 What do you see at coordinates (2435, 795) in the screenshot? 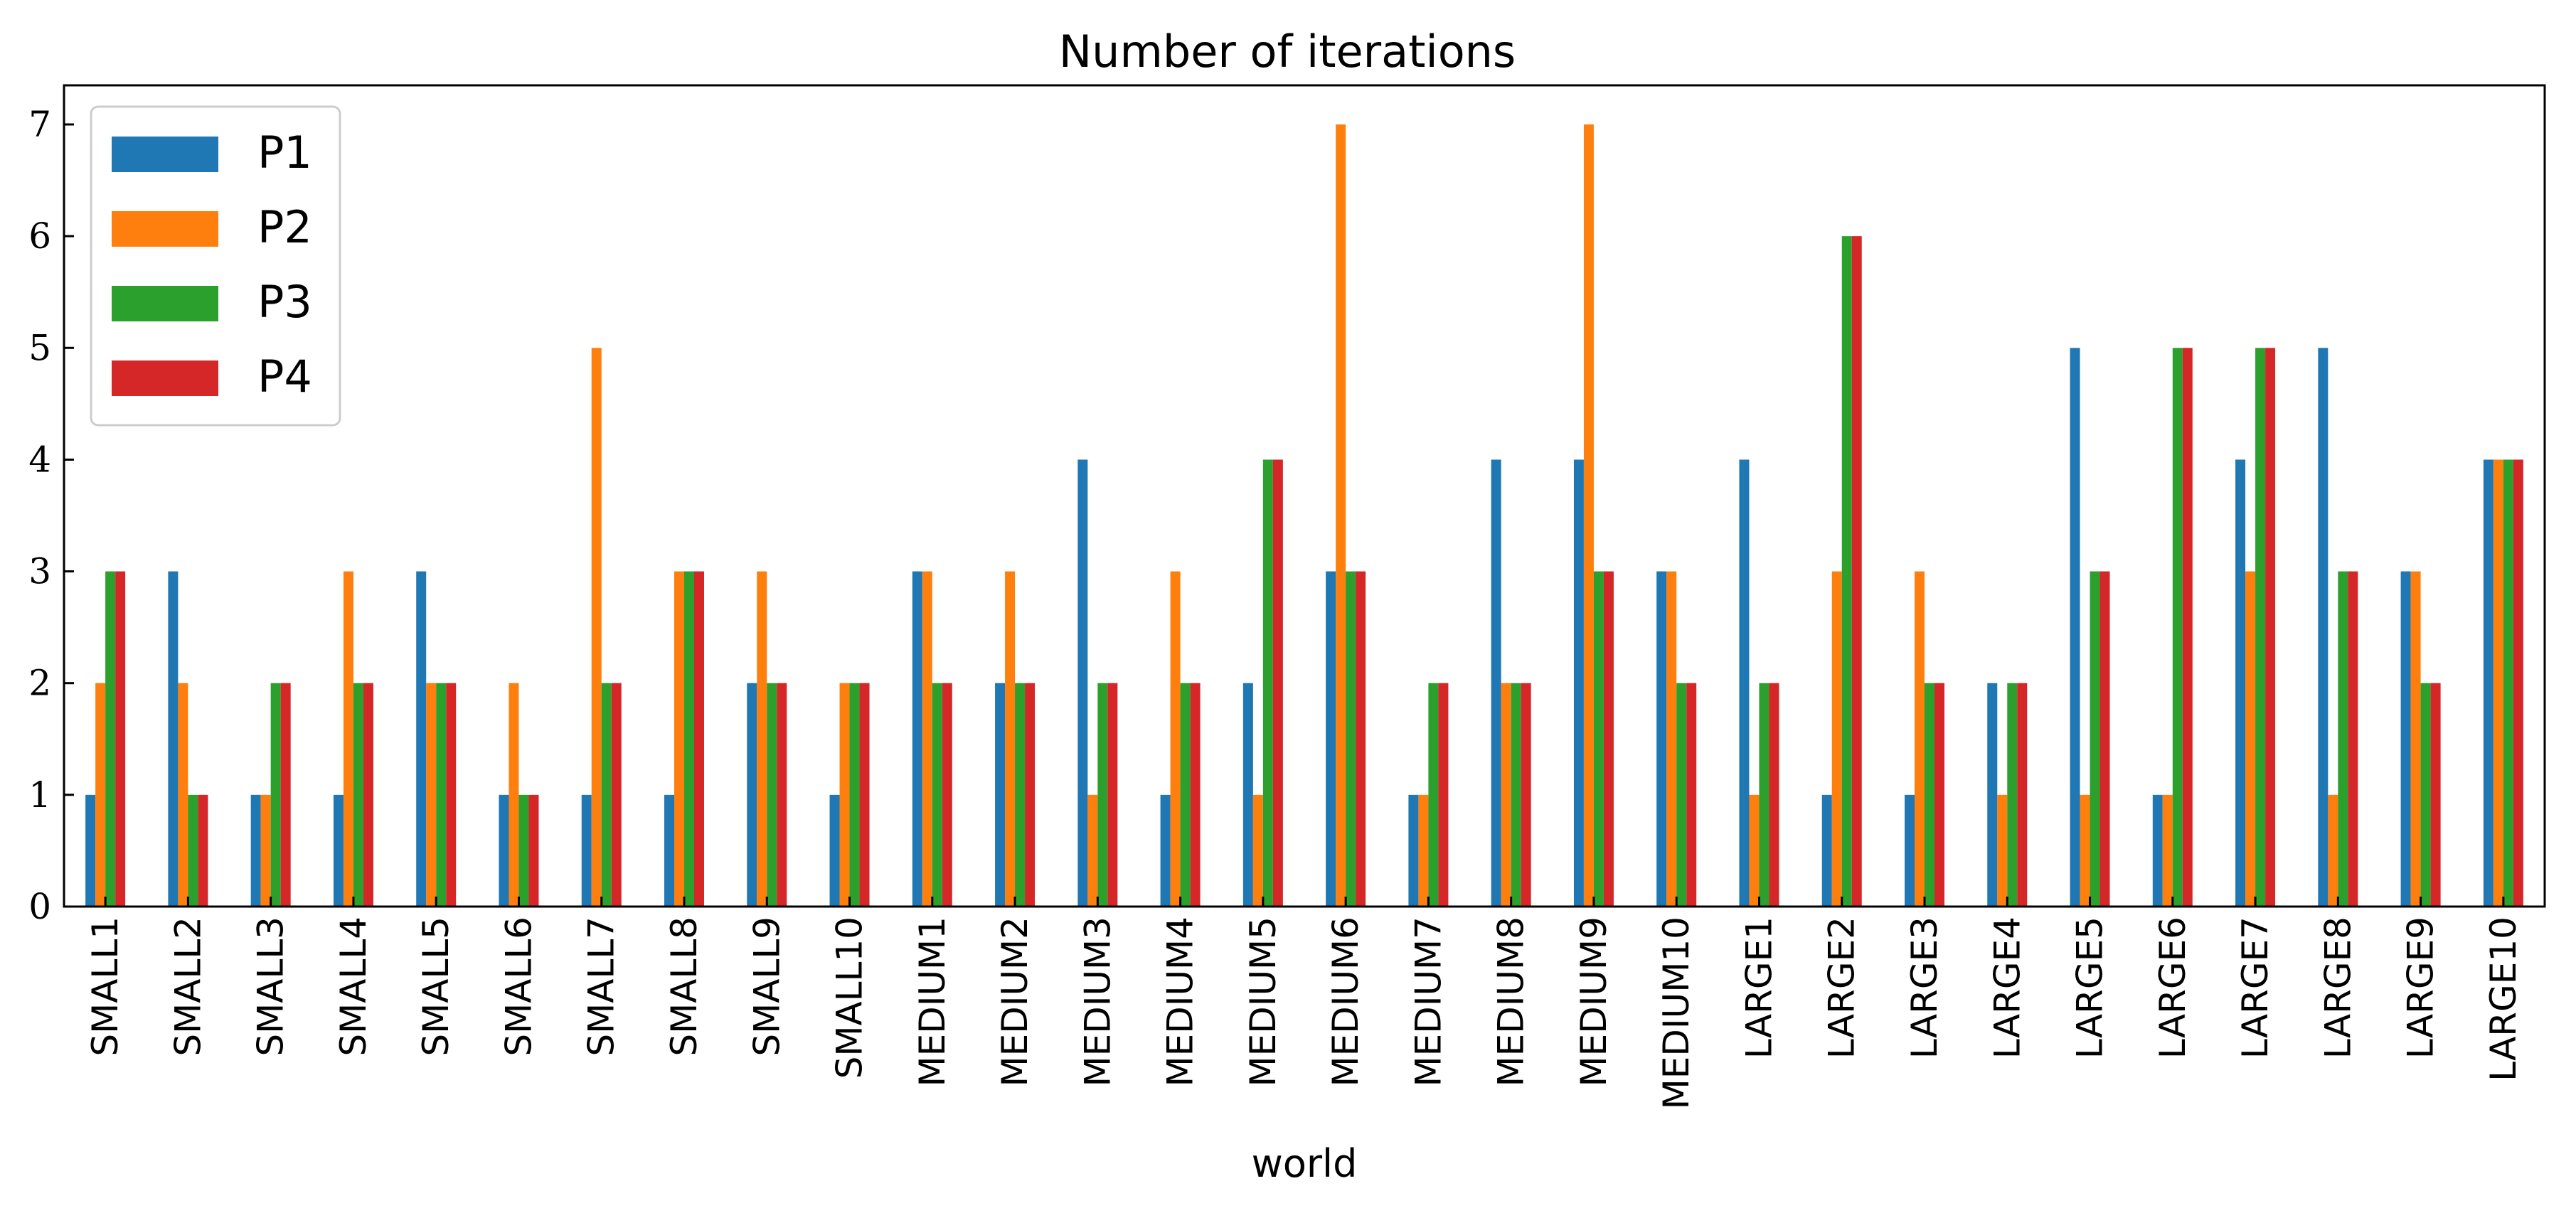
I see `bar-p4-large9` at bounding box center [2435, 795].